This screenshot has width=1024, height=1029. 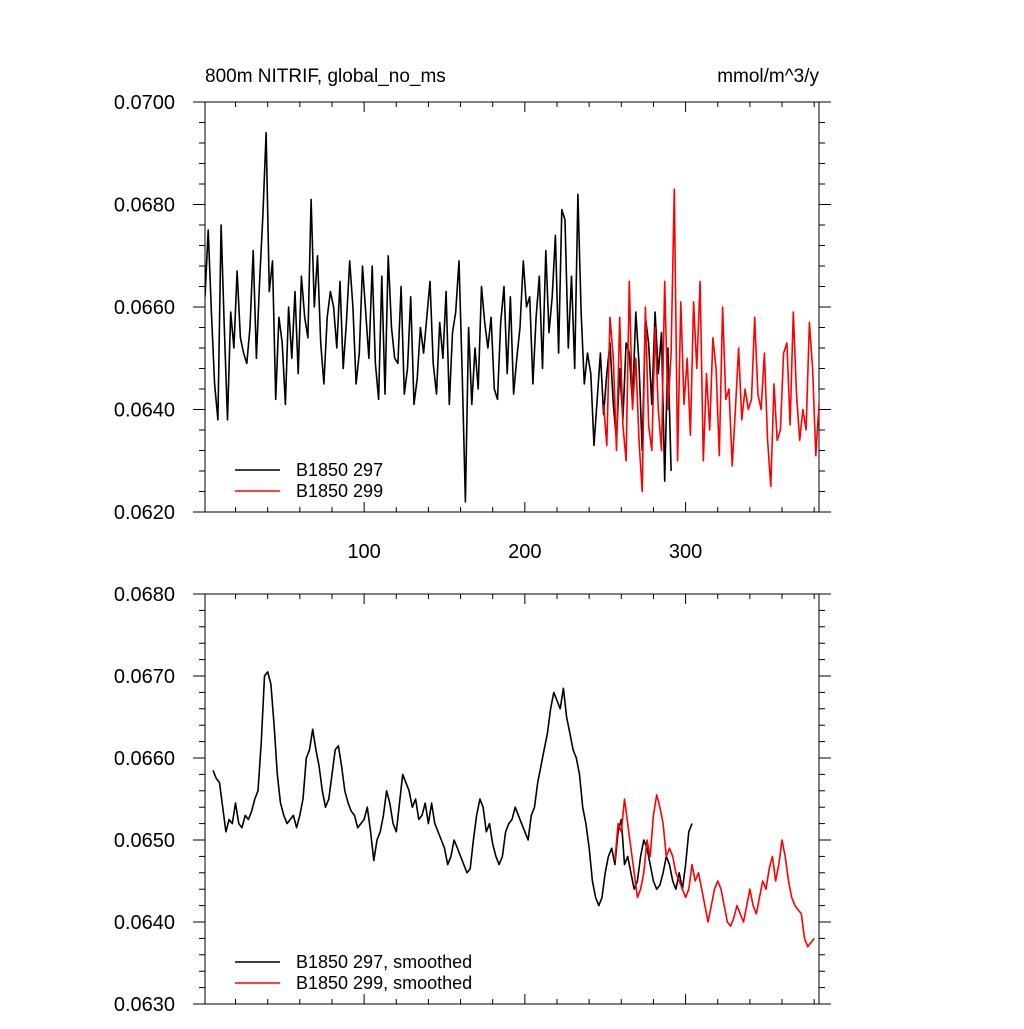 I want to click on x-tick-label: 200, so click(x=524, y=552).